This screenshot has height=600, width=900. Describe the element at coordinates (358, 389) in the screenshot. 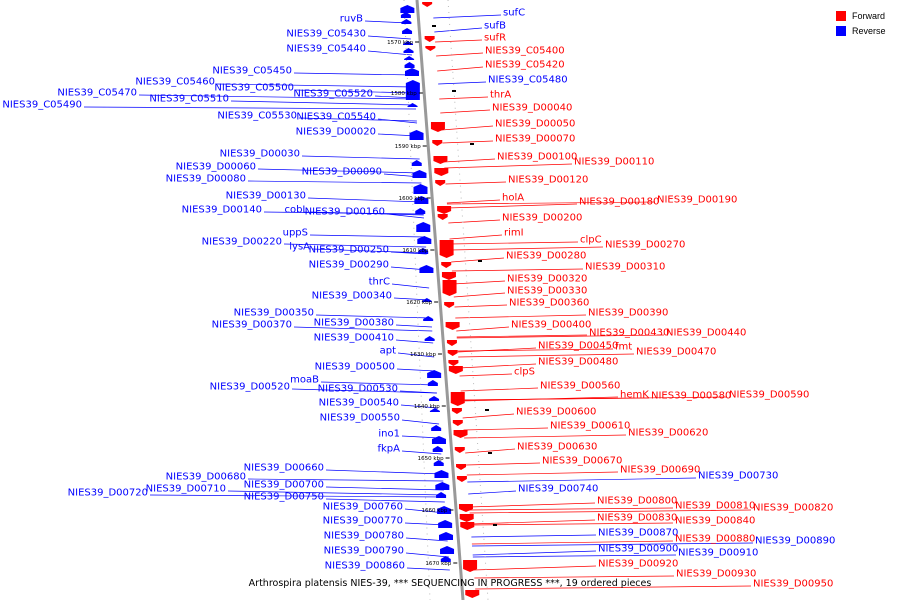

I see `gene-label: NIES39_D00530` at that location.